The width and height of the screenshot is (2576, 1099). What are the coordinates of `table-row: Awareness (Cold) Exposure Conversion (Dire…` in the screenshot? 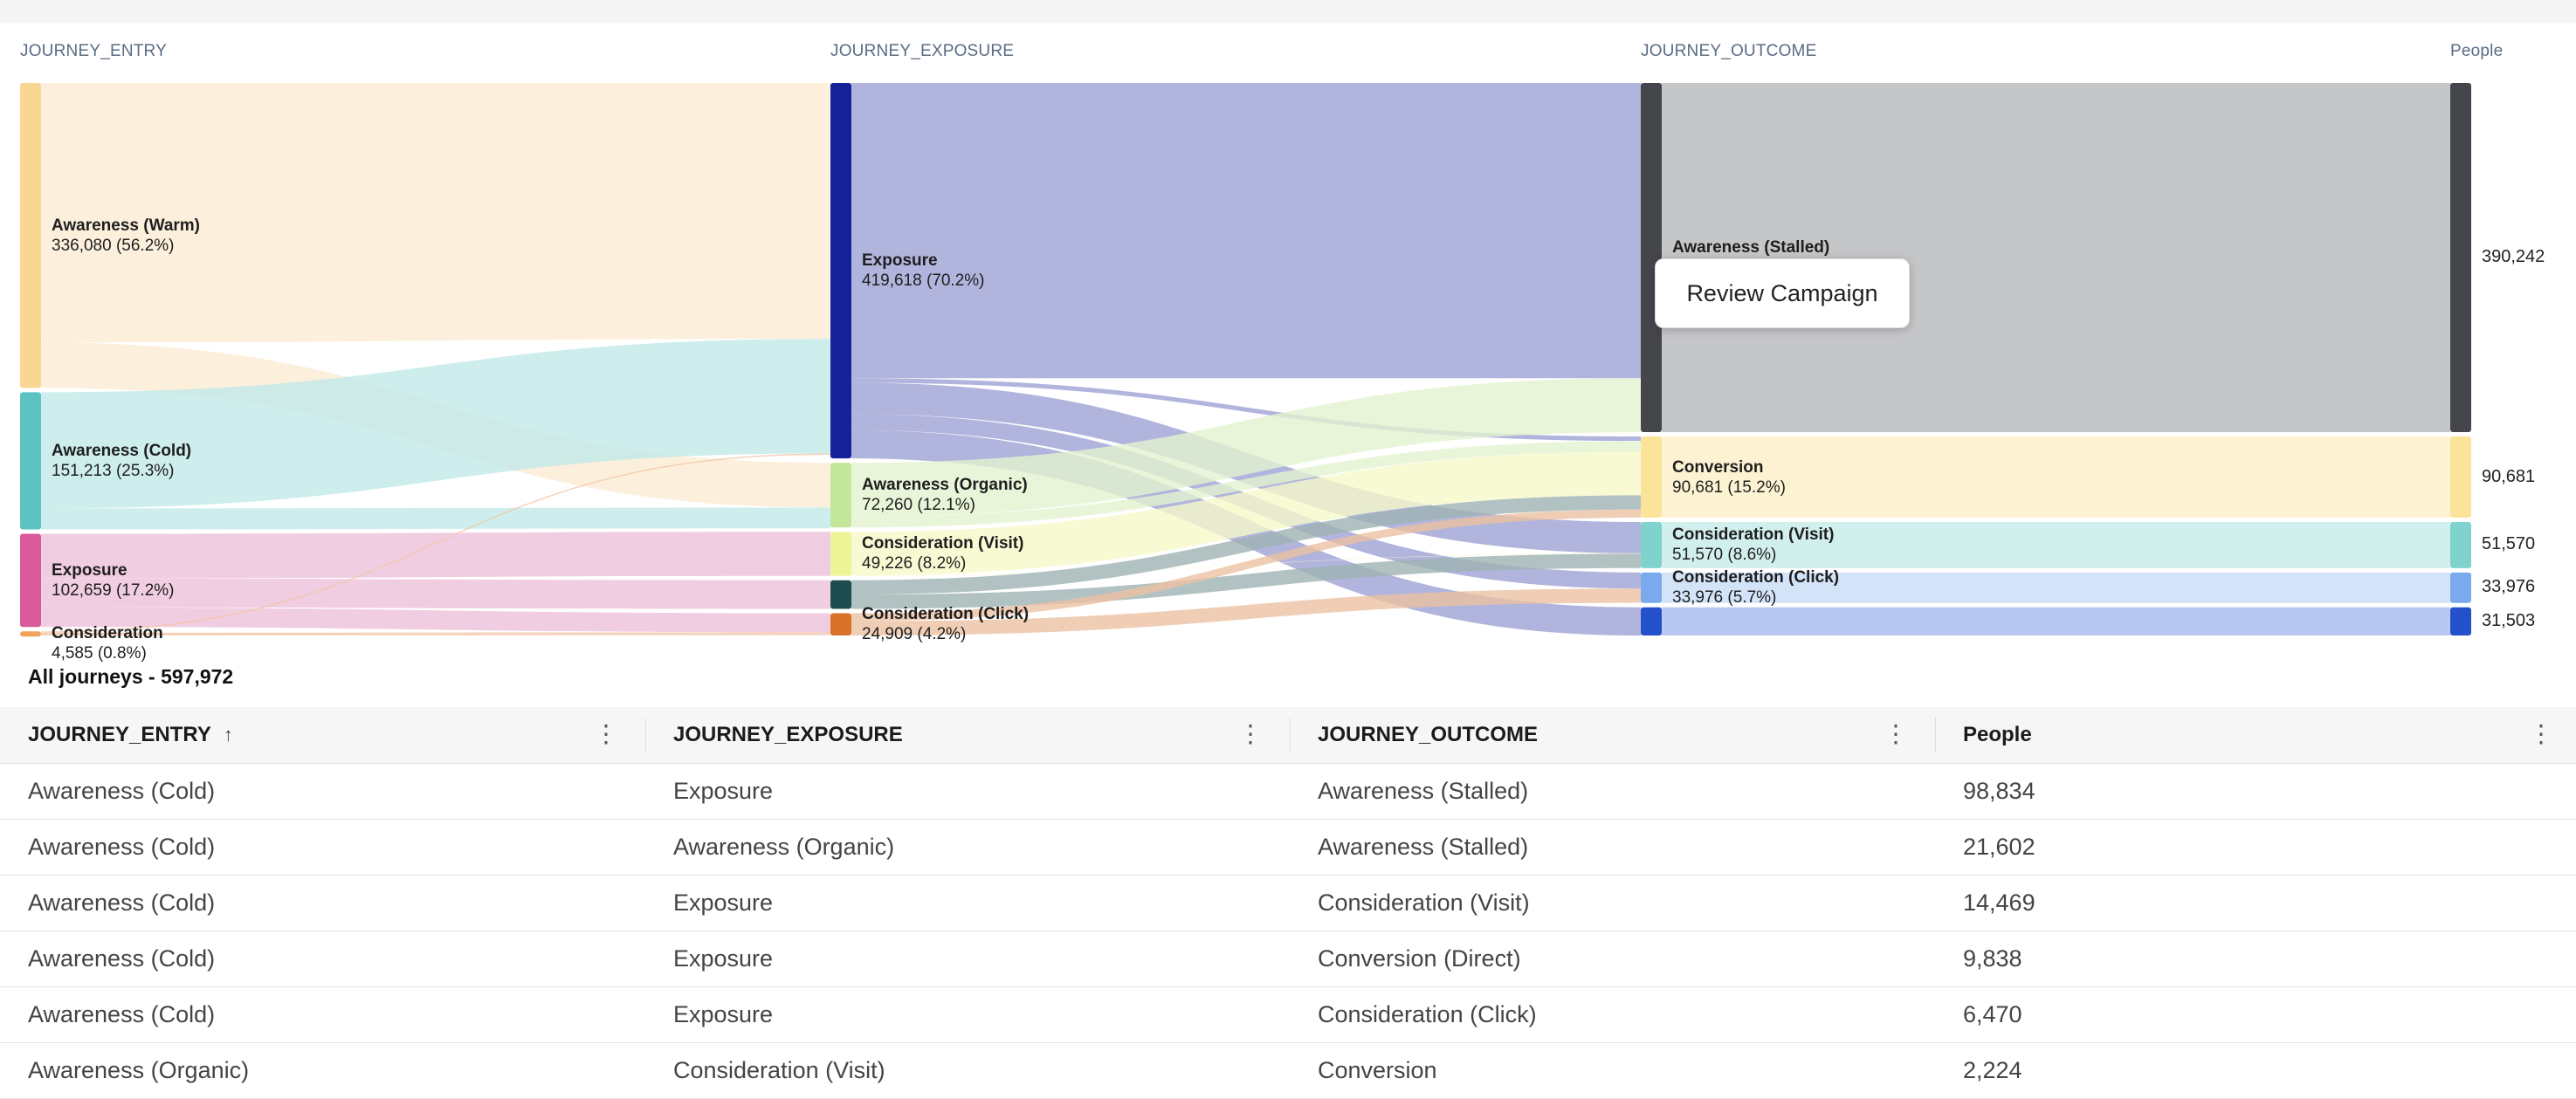 It's located at (1288, 959).